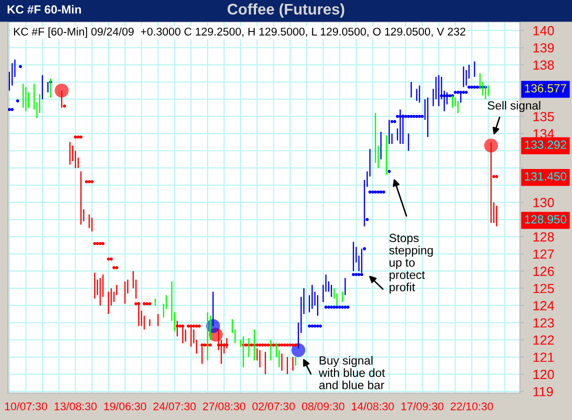 Image resolution: width=572 pixels, height=420 pixels. I want to click on x-tick-label: 22/10:30, so click(471, 406).